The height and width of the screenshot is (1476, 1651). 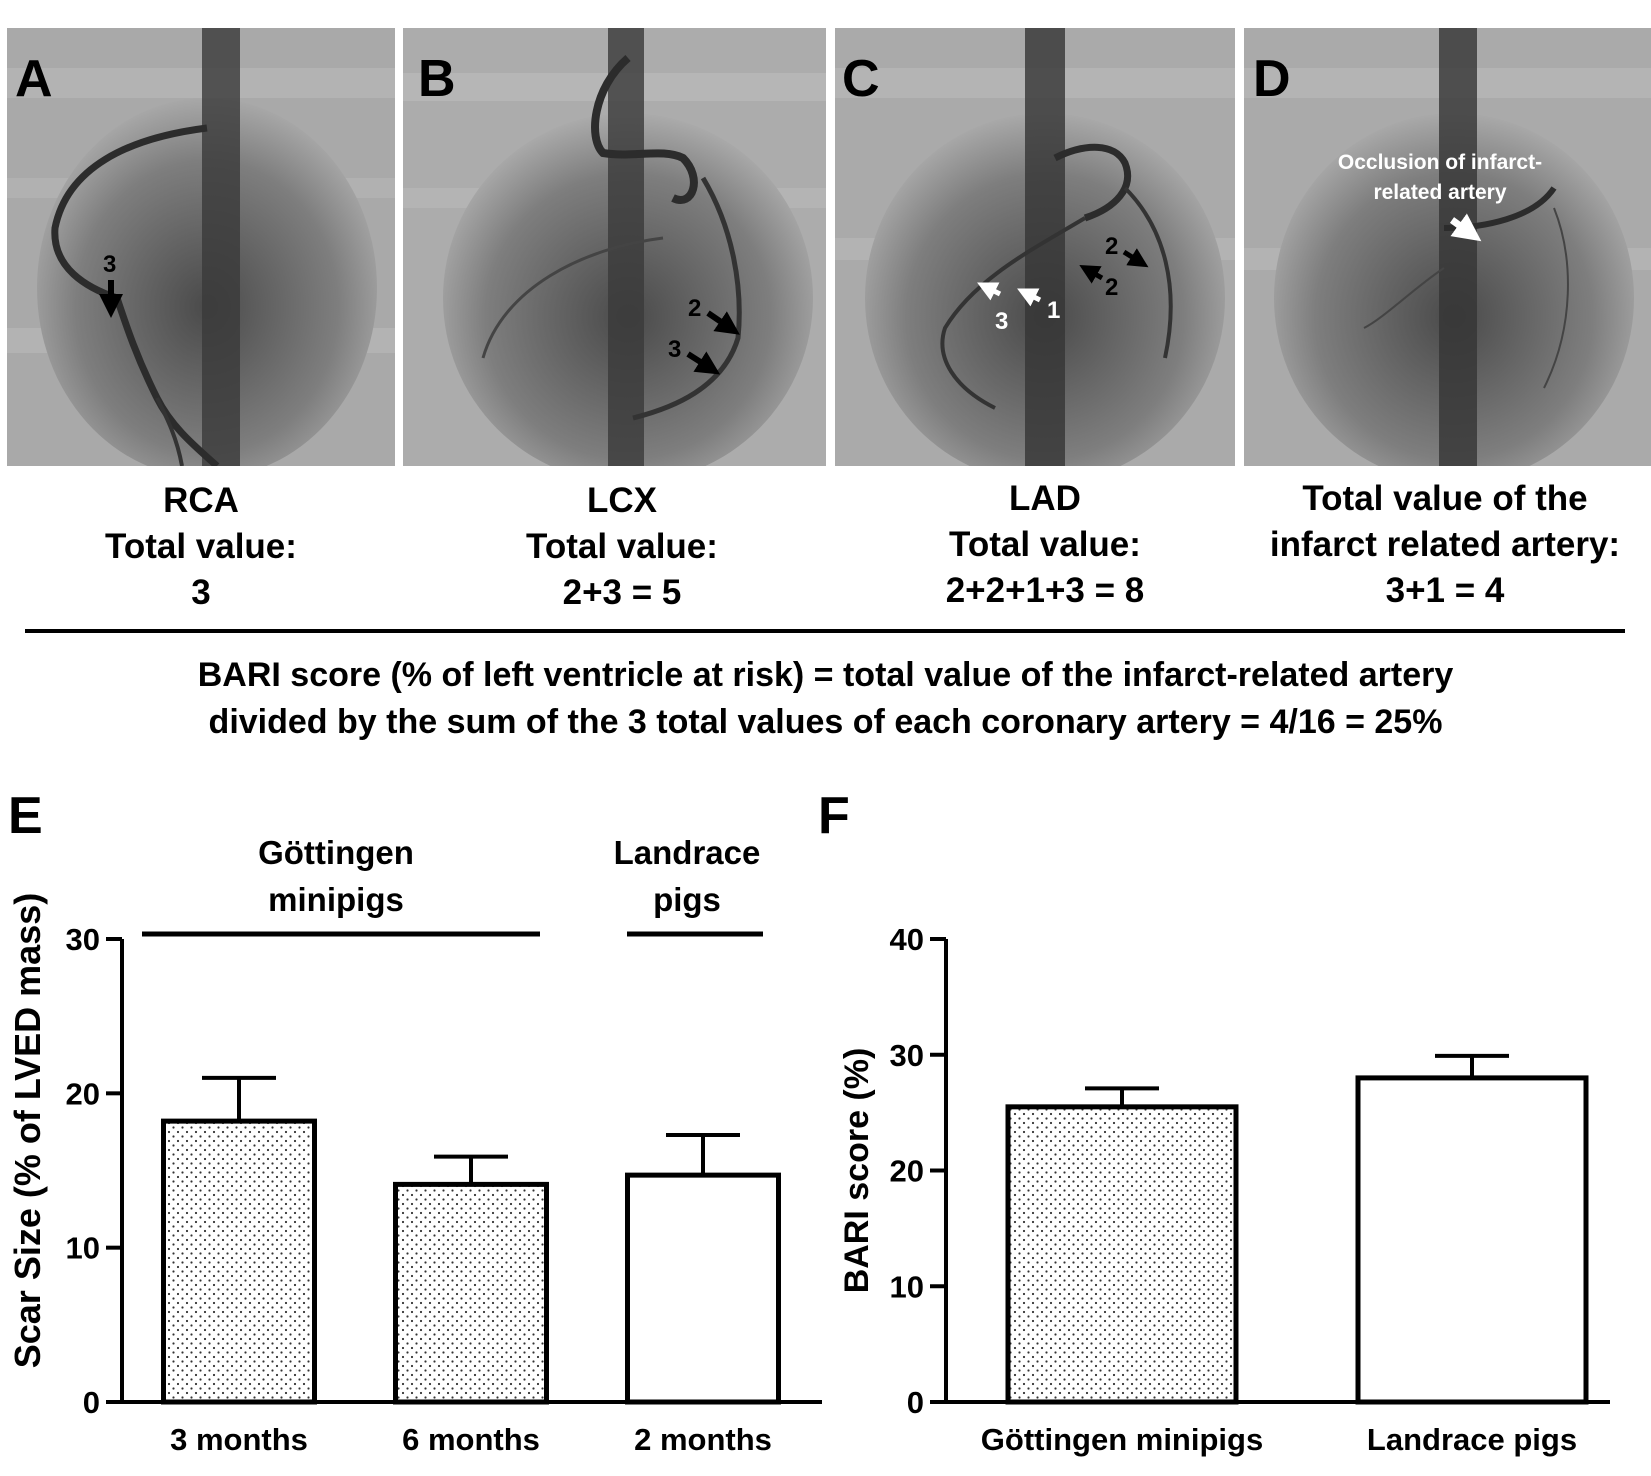 I want to click on caption-b: LCX Total value: 2+3 = 5, so click(x=622, y=547).